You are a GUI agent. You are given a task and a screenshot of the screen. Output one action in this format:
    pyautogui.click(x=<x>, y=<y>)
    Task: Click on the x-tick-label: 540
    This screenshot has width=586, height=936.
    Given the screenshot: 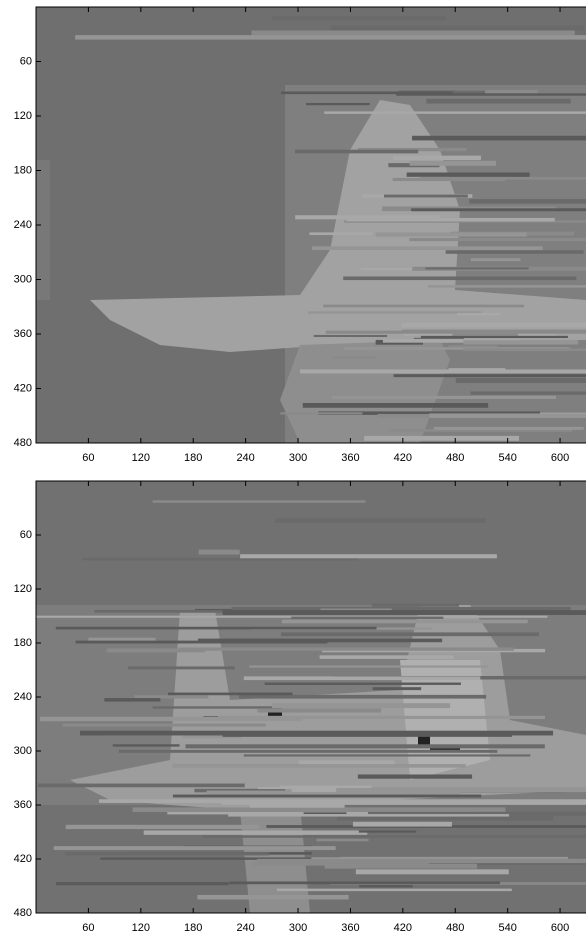 What is the action you would take?
    pyautogui.click(x=507, y=458)
    